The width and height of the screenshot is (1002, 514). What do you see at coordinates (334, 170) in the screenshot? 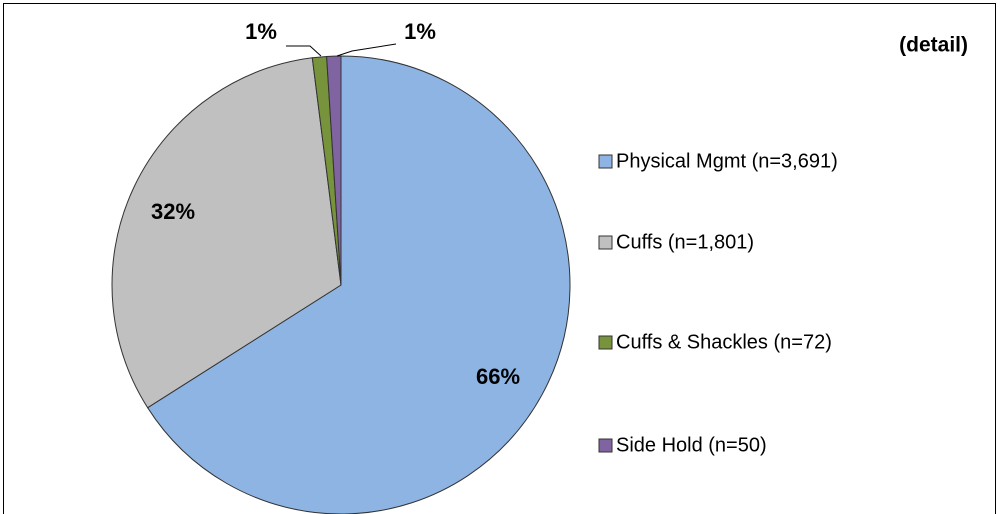
I see `pie-slice` at bounding box center [334, 170].